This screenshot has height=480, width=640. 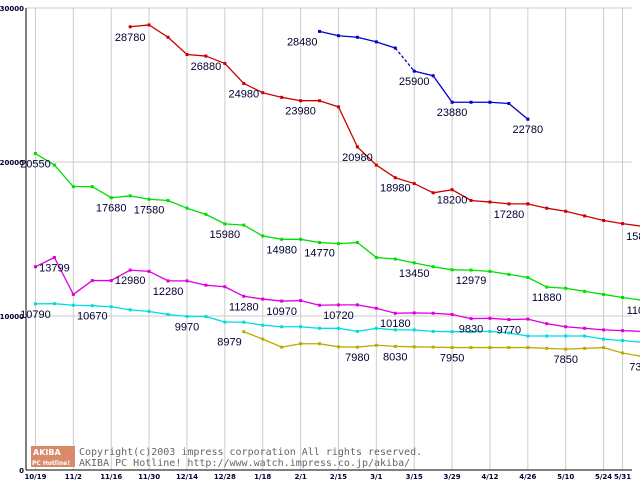 I want to click on red-series-data-label: 28780, so click(x=130, y=38).